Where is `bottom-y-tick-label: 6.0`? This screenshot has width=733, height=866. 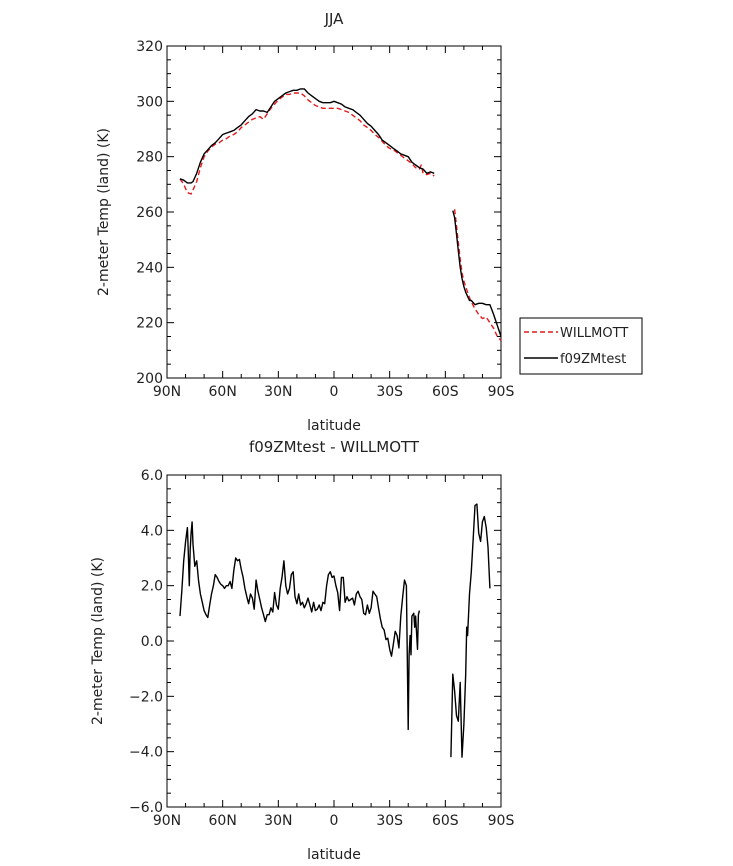
bottom-y-tick-label: 6.0 is located at coordinates (152, 476).